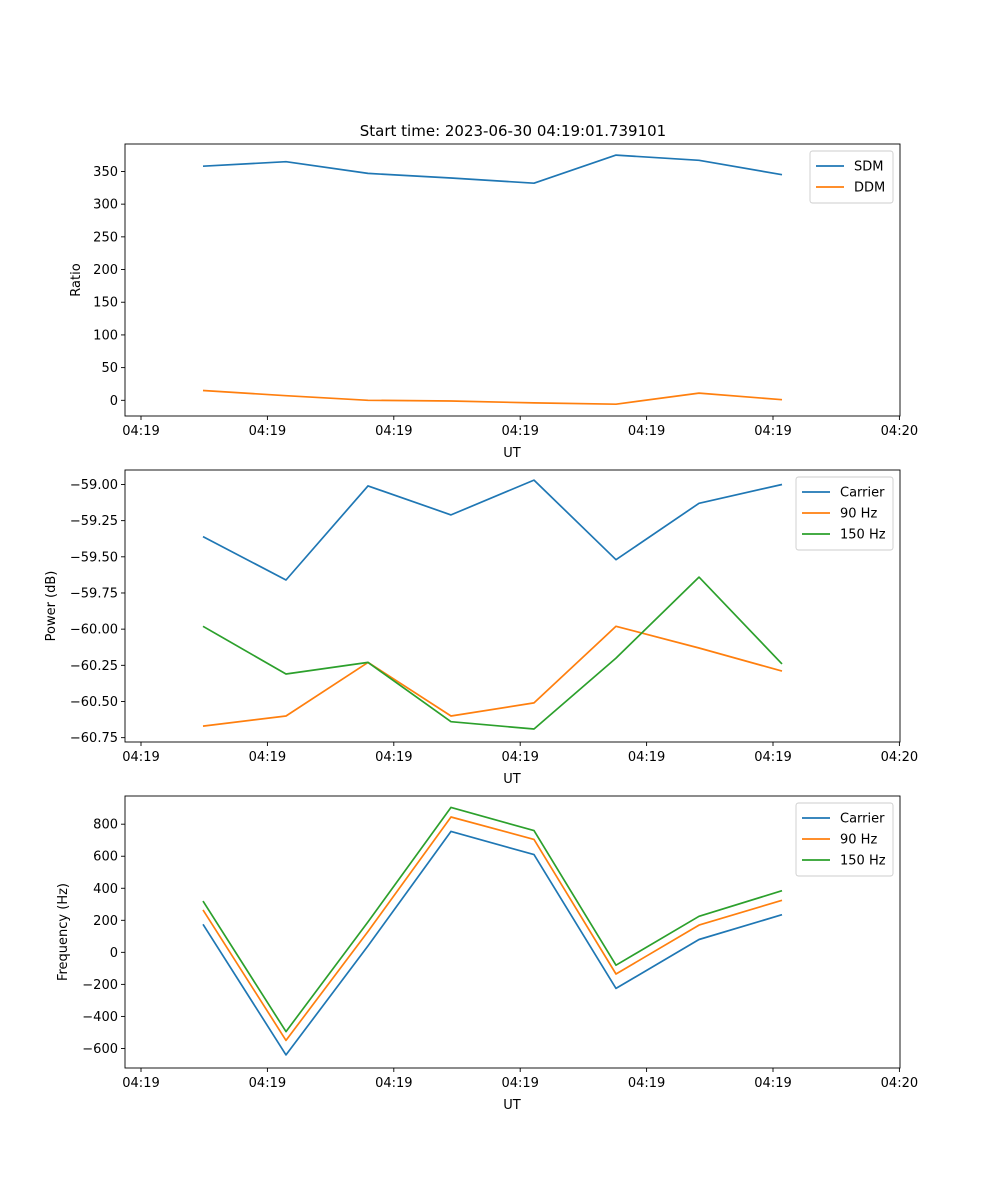  I want to click on y-tick-label: 50, so click(109, 368).